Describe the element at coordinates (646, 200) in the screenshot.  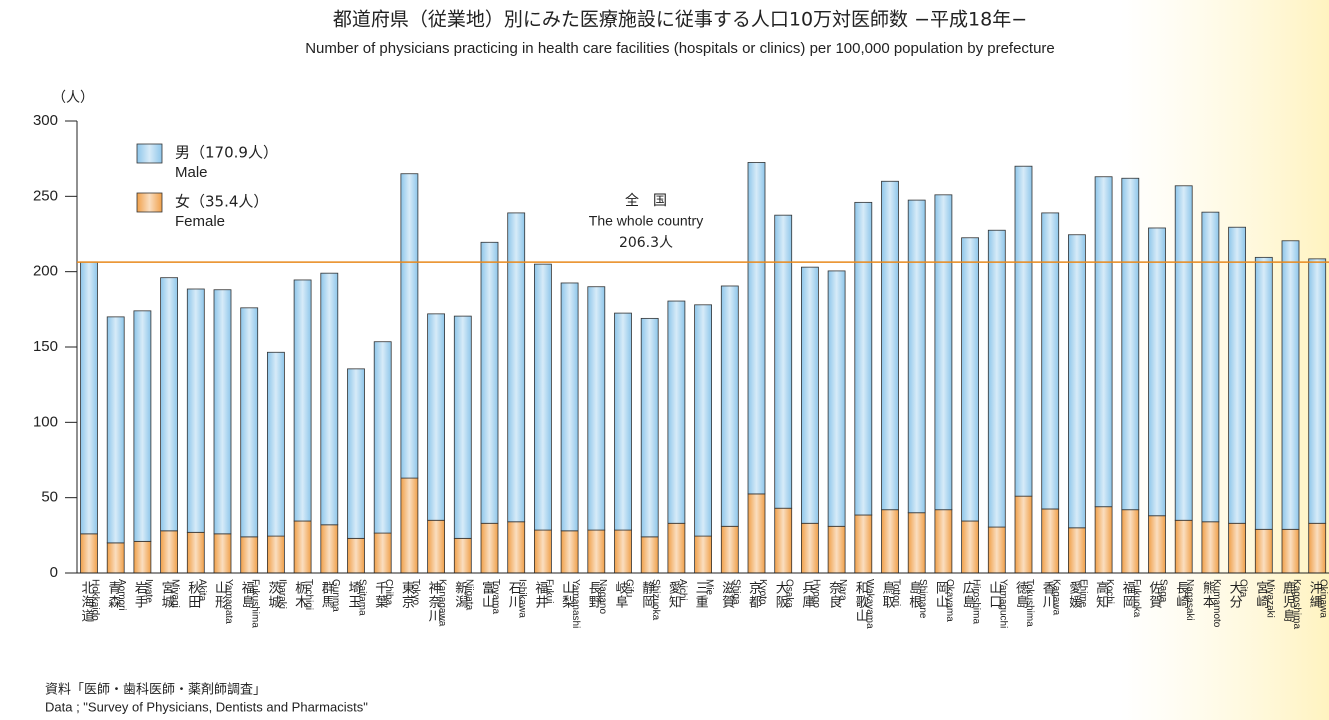
I see `reference-label-ja: 全 国` at that location.